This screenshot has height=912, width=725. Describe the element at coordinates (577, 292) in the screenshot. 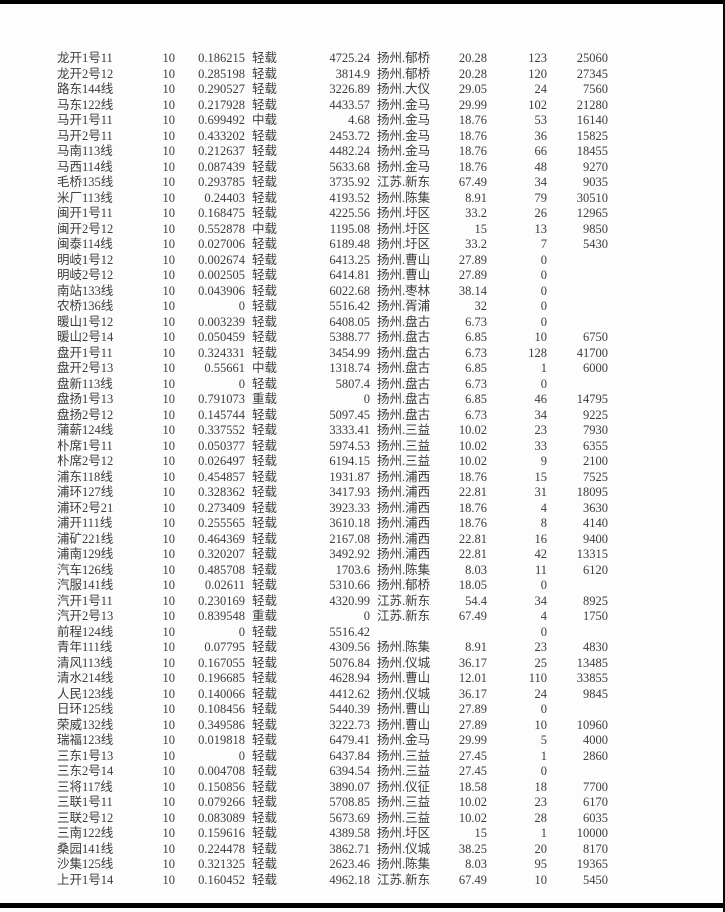

I see `capacity-cell` at that location.